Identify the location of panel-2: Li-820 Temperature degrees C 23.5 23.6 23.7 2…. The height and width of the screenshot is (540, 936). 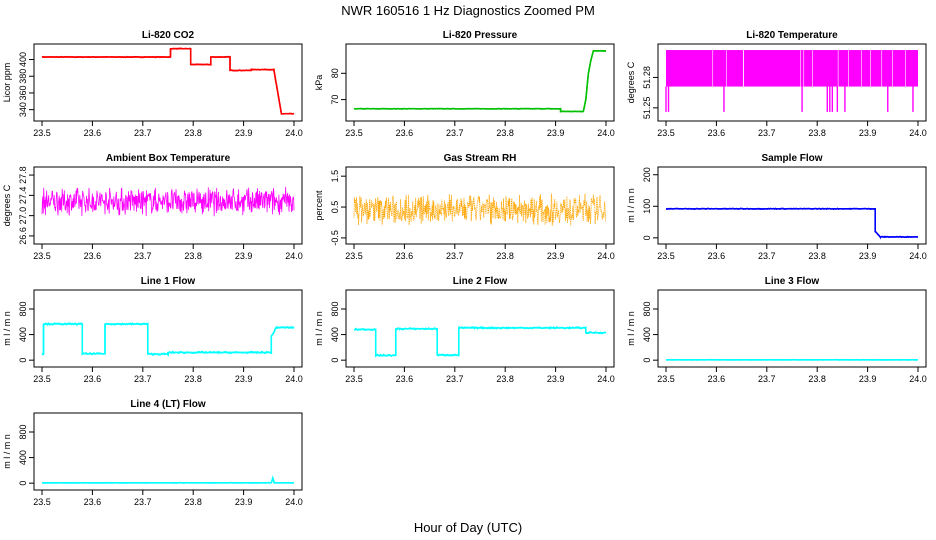
(776, 84).